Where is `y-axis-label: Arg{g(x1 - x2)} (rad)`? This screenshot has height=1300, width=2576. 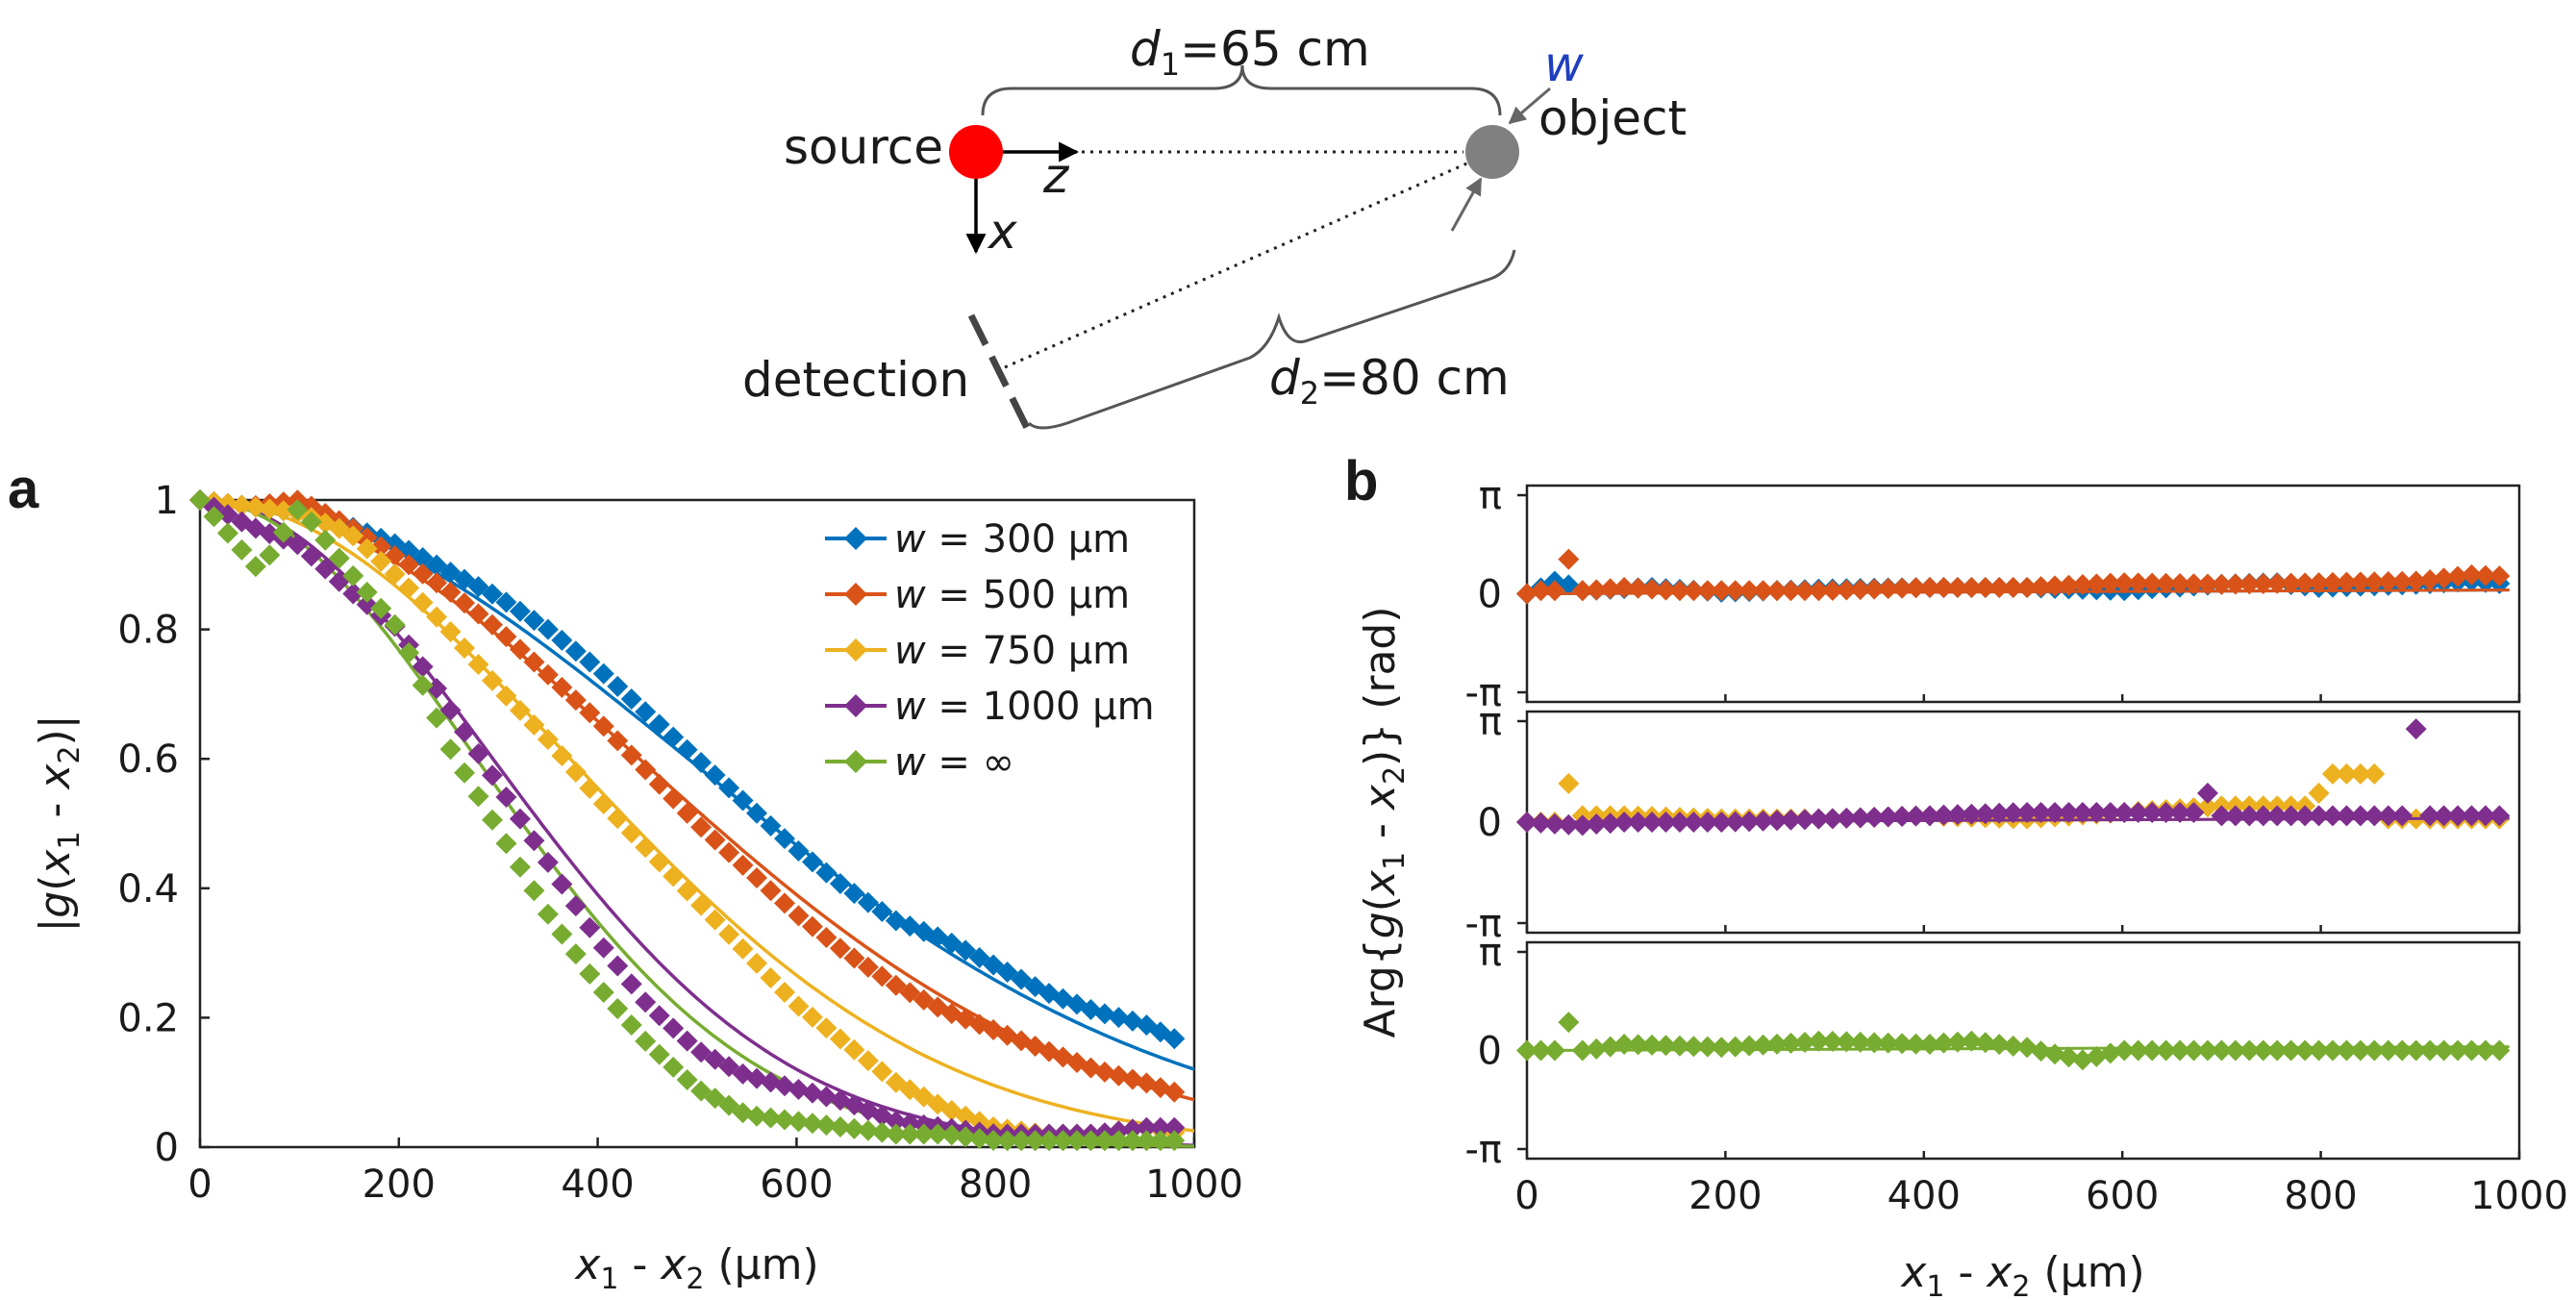
y-axis-label: Arg{g(x1 - x2)} (rad) is located at coordinates (1384, 822).